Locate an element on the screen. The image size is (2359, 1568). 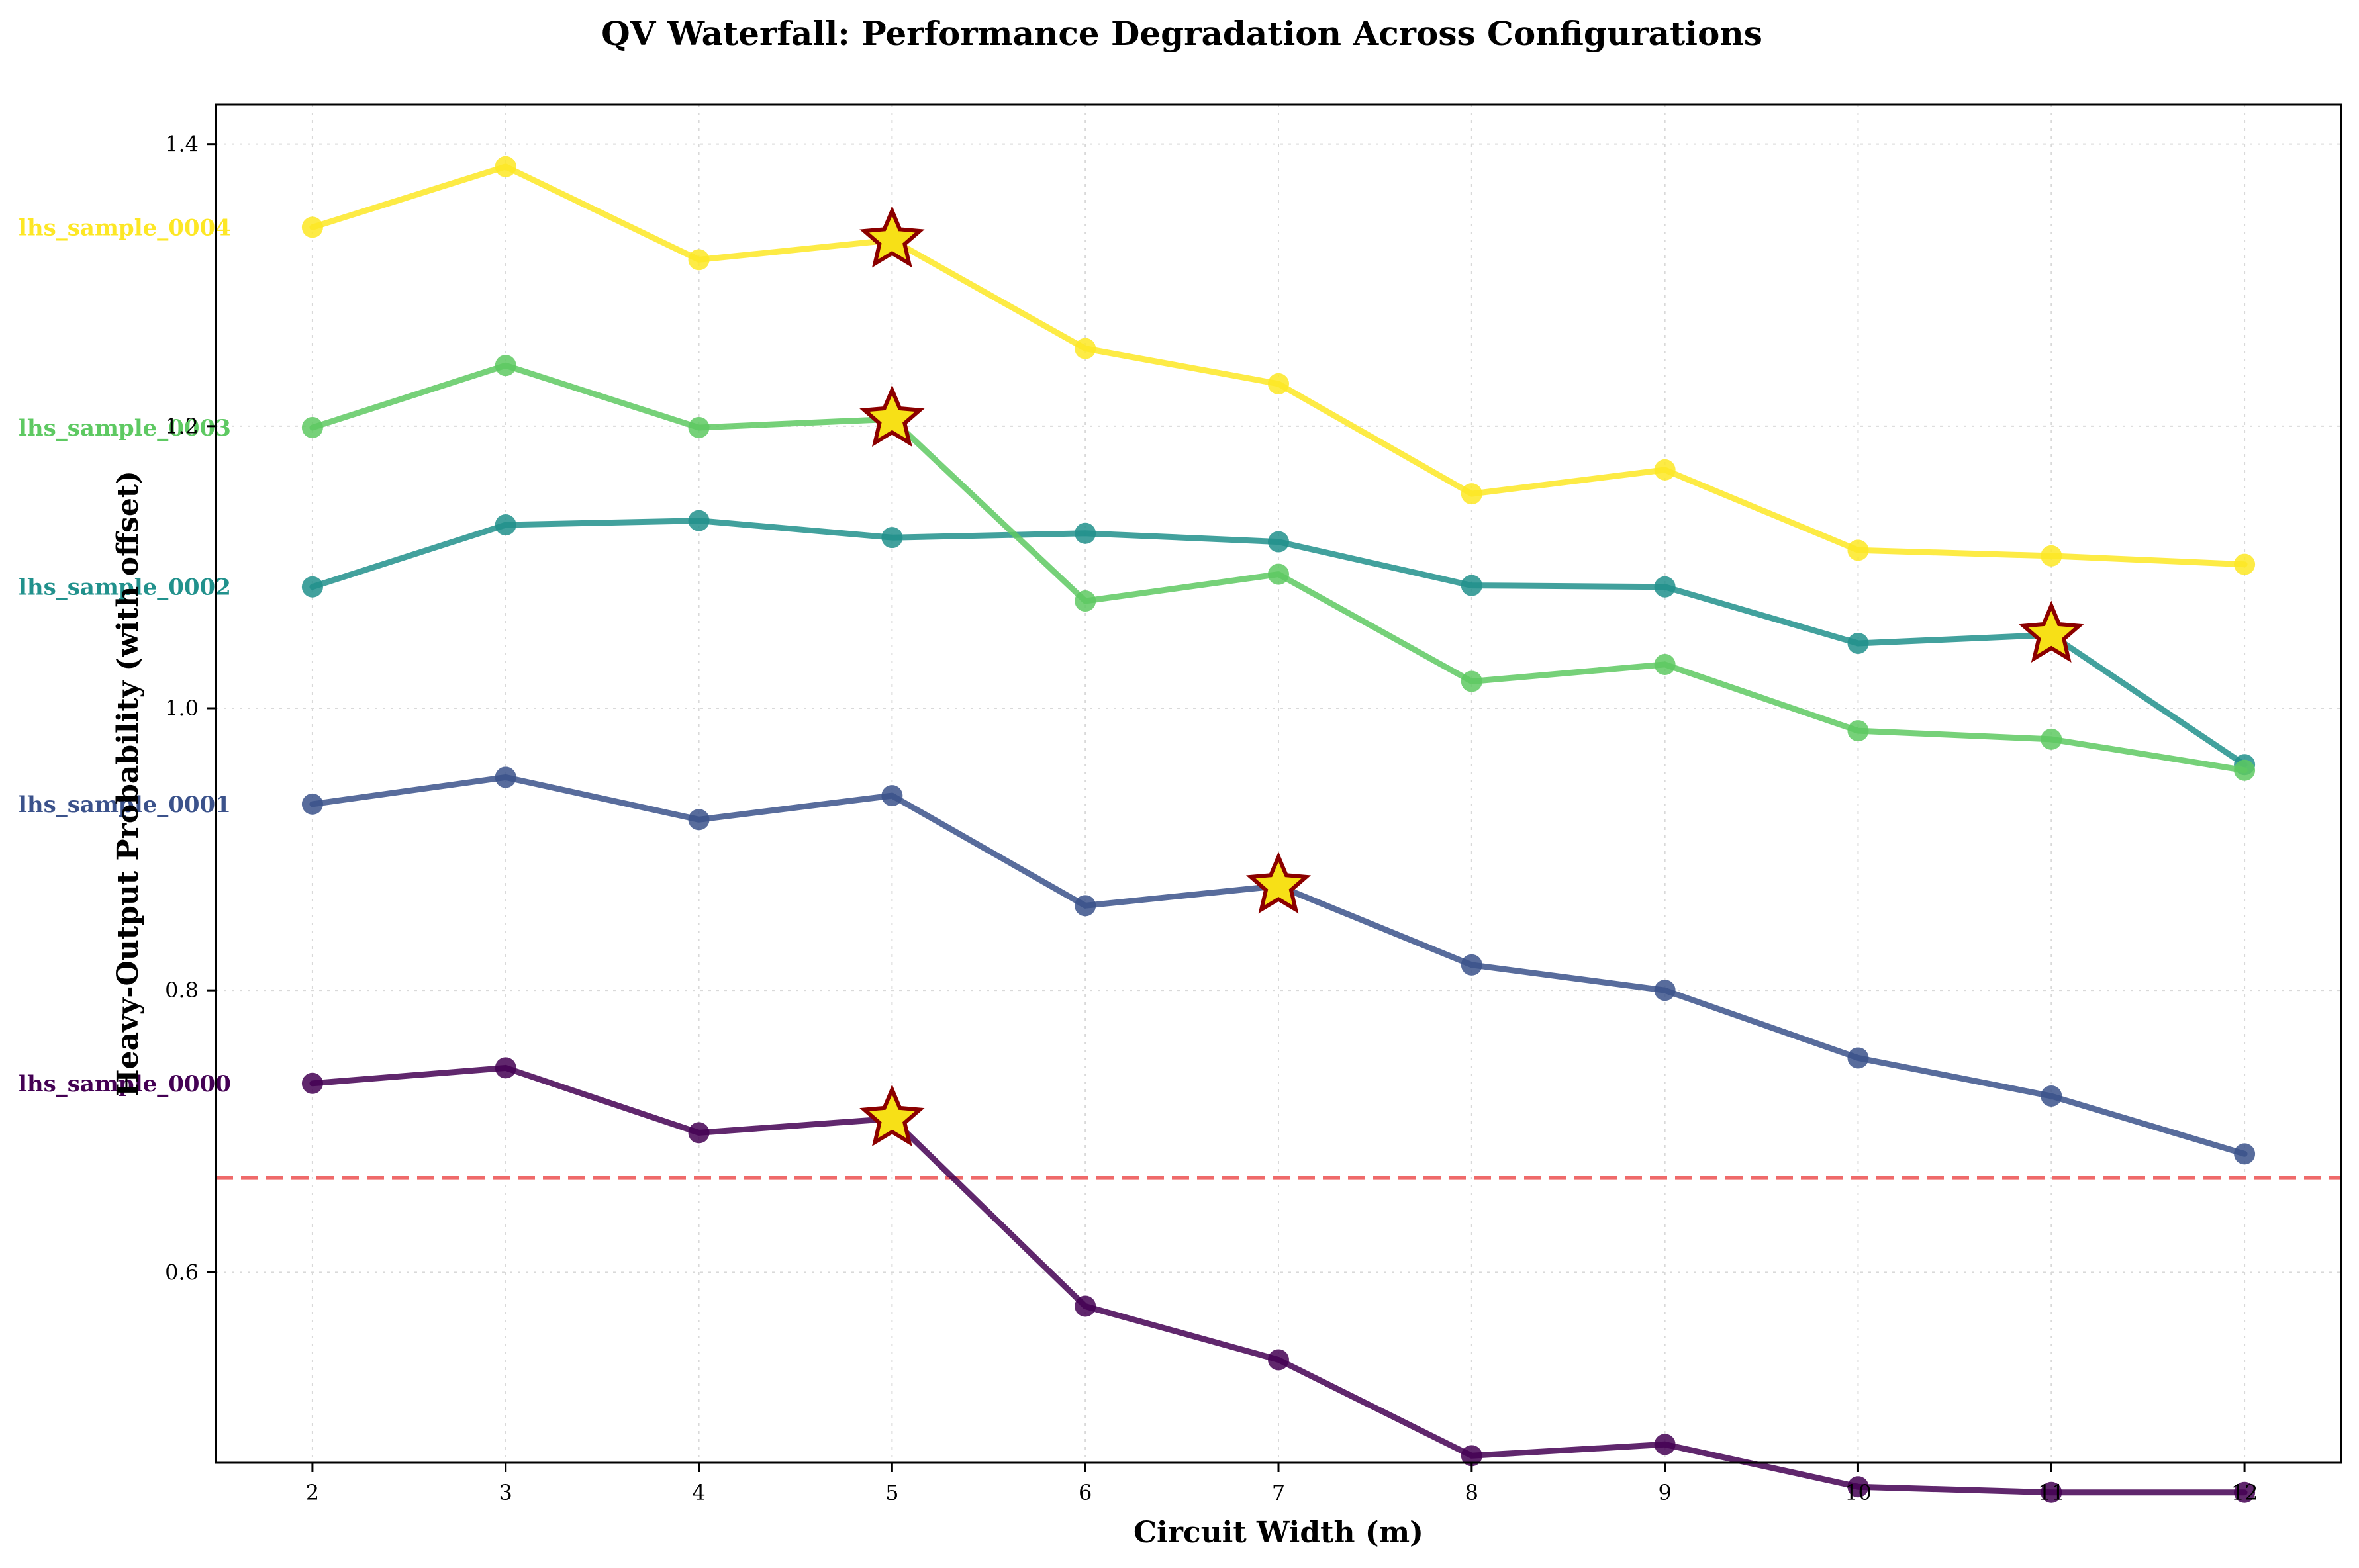
x-tick-label: 9 is located at coordinates (1665, 1492).